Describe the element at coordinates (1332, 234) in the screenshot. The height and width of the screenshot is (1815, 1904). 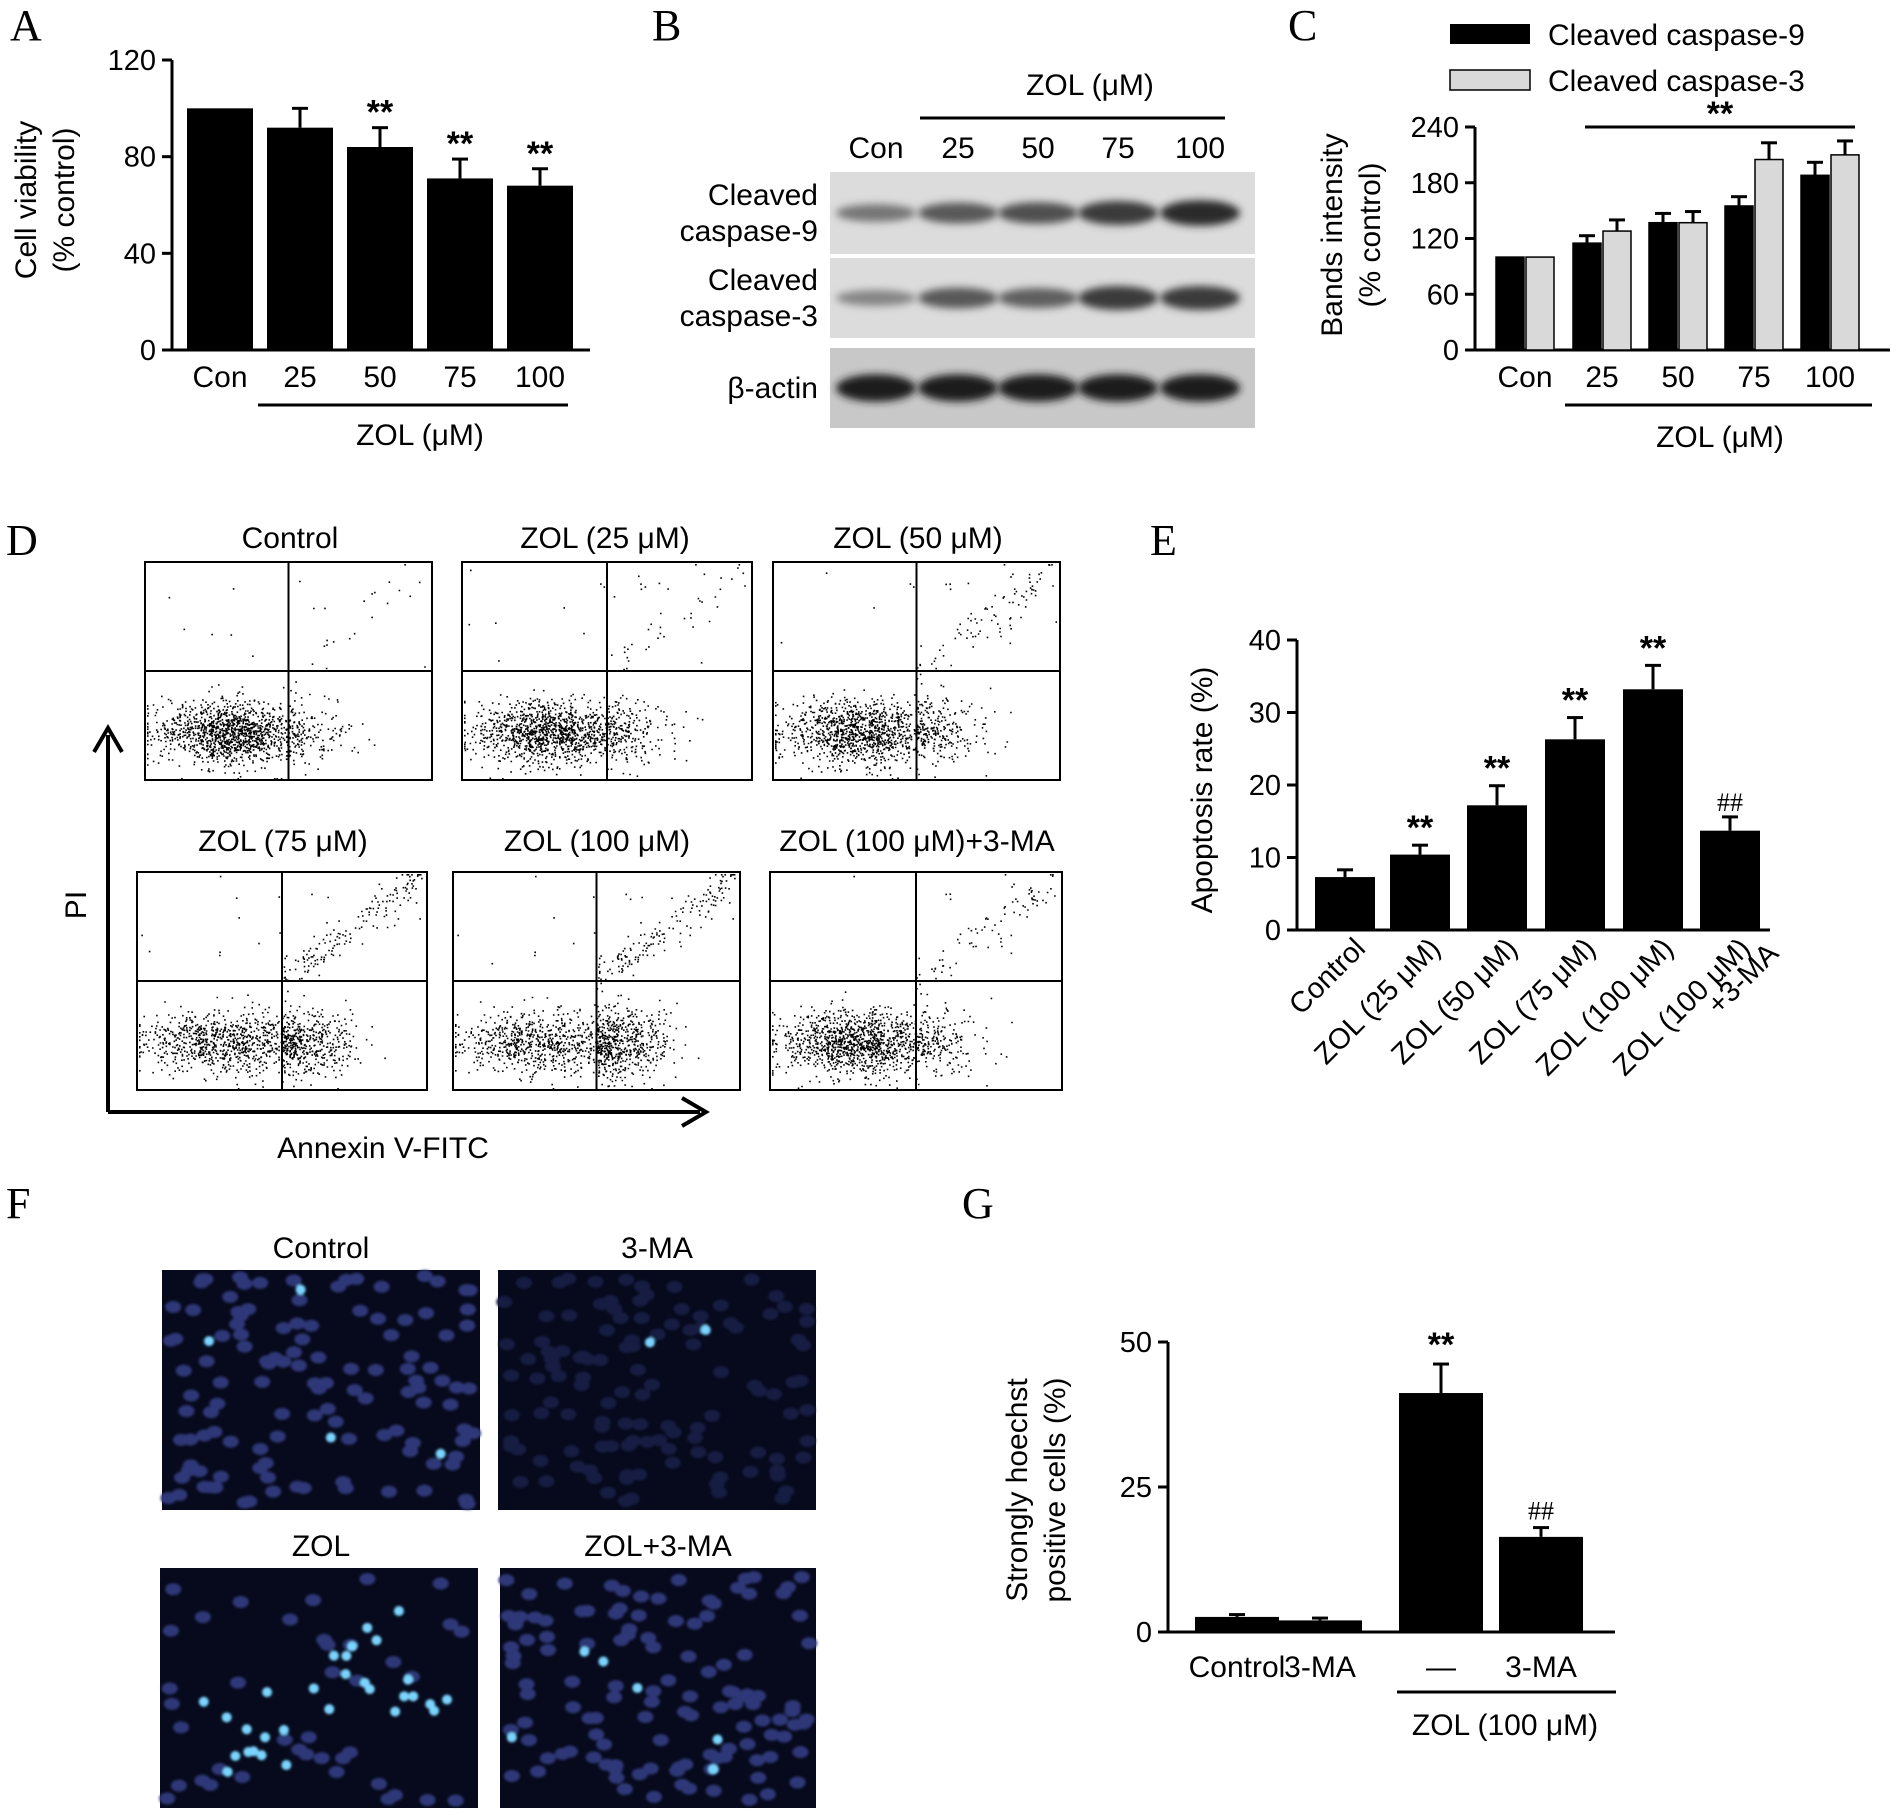
I see `panel-c-ylabel-line1: Bands intensity` at that location.